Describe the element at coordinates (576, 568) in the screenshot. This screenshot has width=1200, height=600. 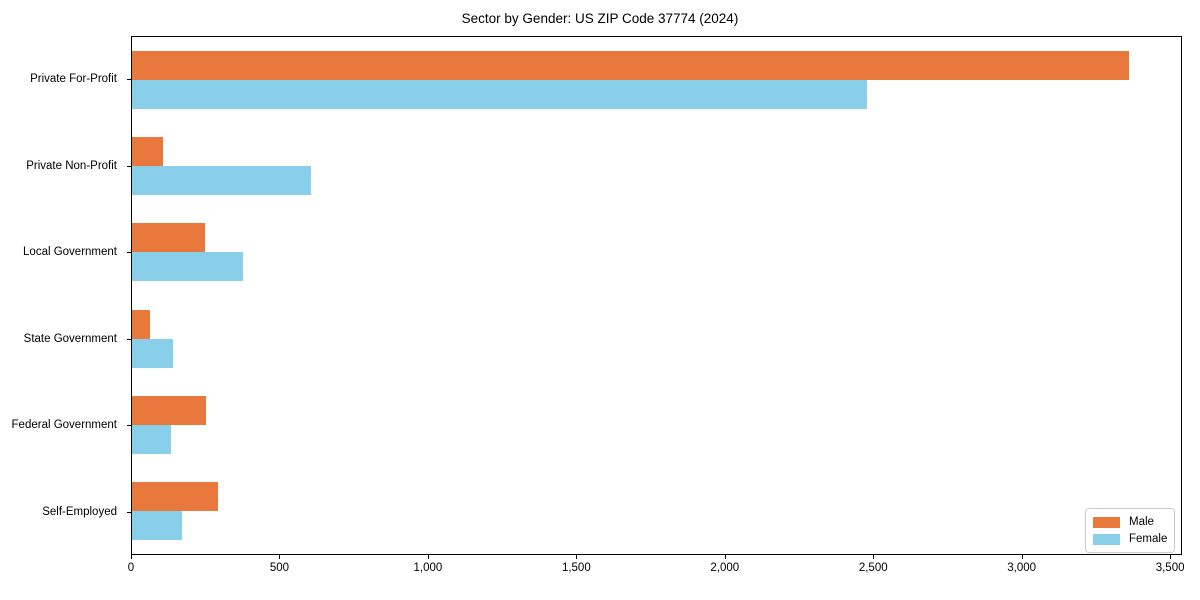
I see `x-tick-label-3: 1,500` at that location.